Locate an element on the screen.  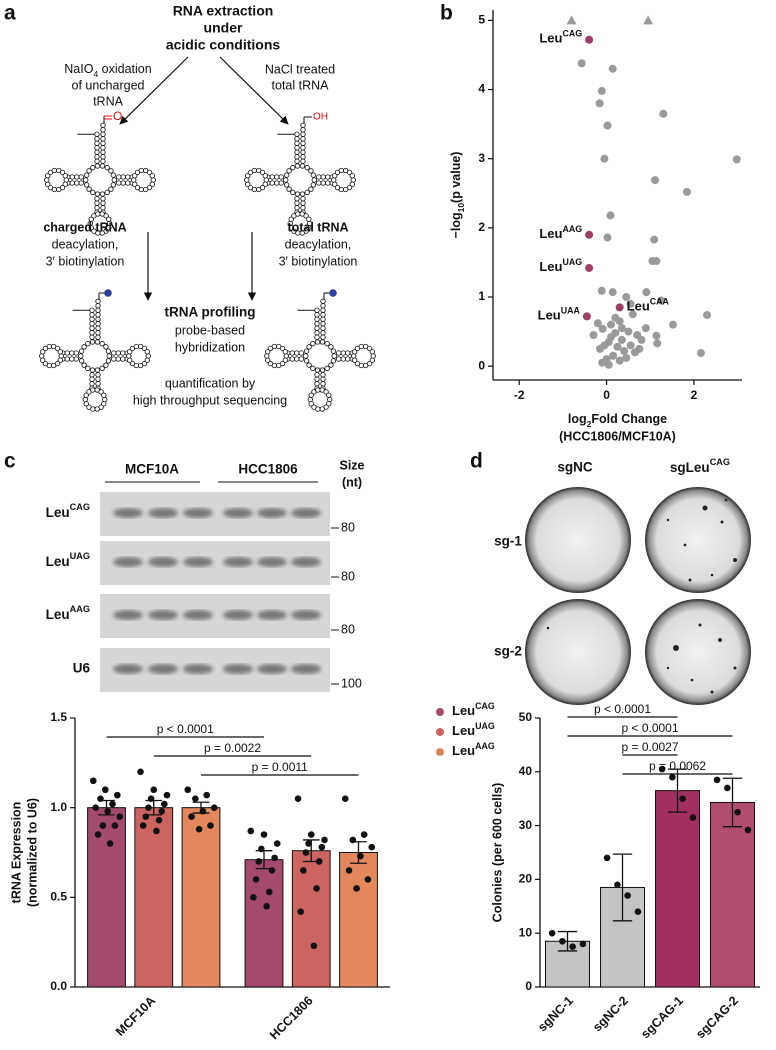
x-tick-label: sgCAG-1 is located at coordinates (662, 1018).